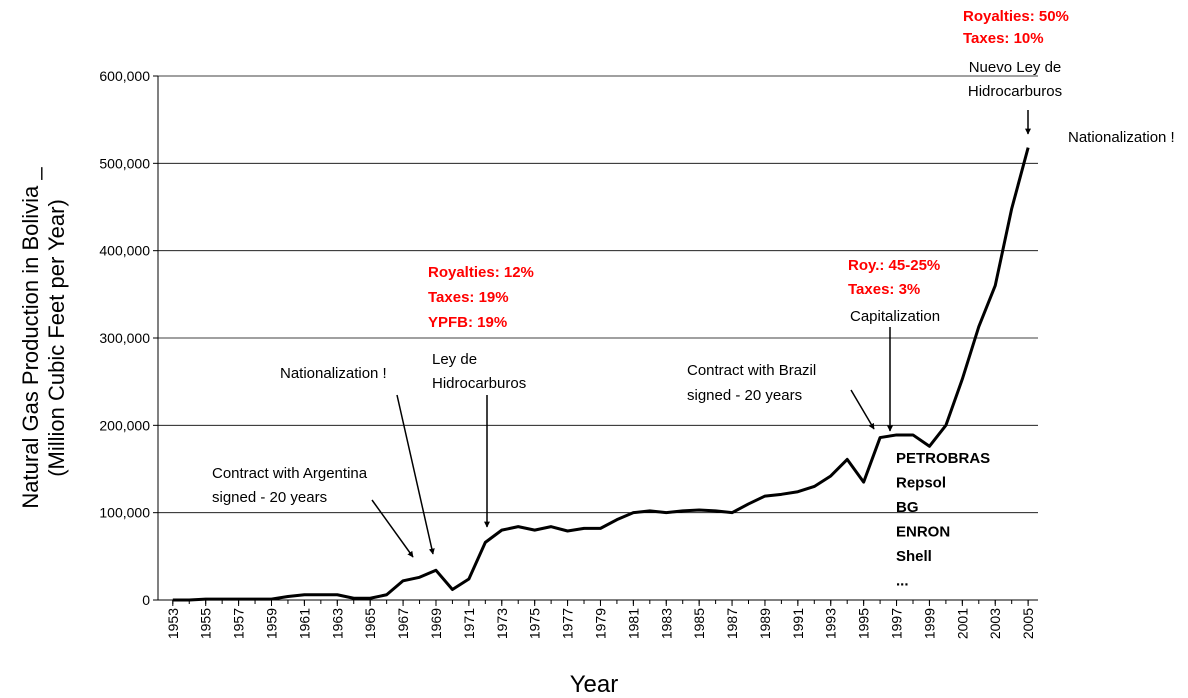 The height and width of the screenshot is (698, 1188). I want to click on annotation: Roy.: 45-25%, so click(894, 265).